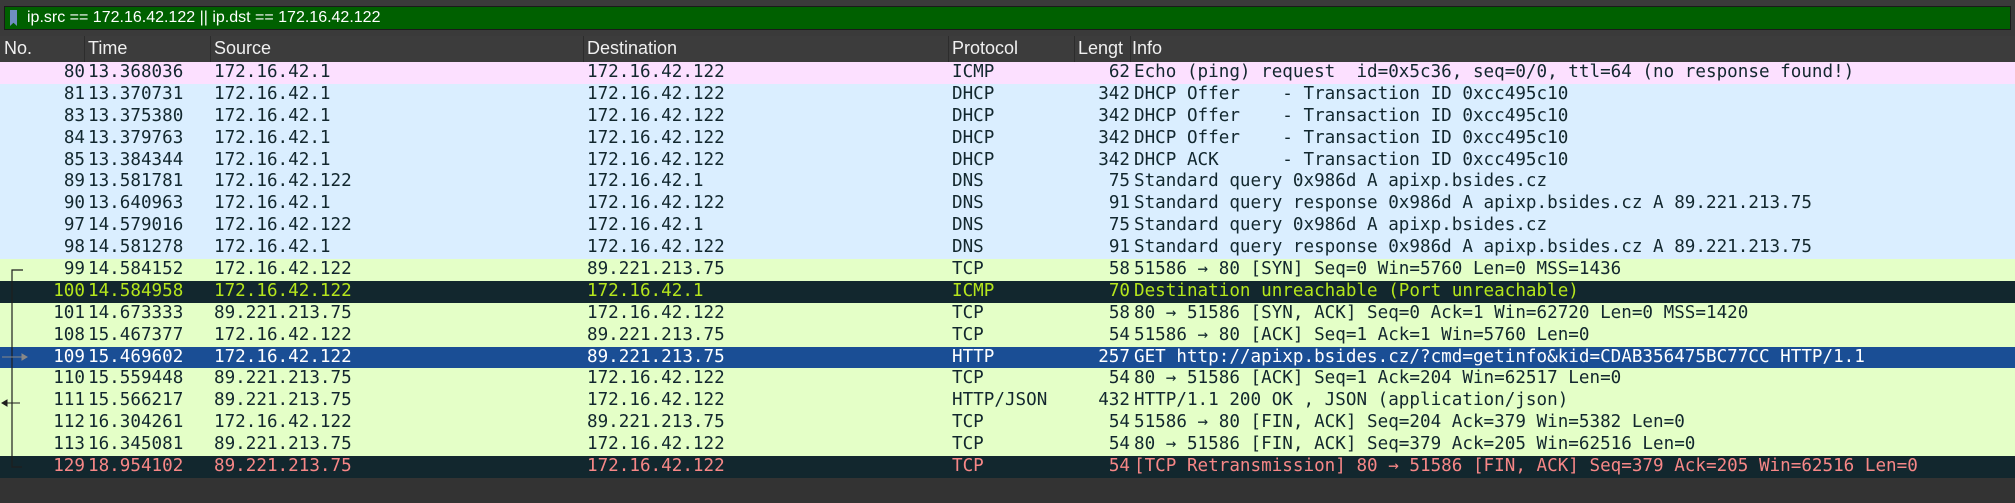  I want to click on packet-number: 100, so click(69, 290).